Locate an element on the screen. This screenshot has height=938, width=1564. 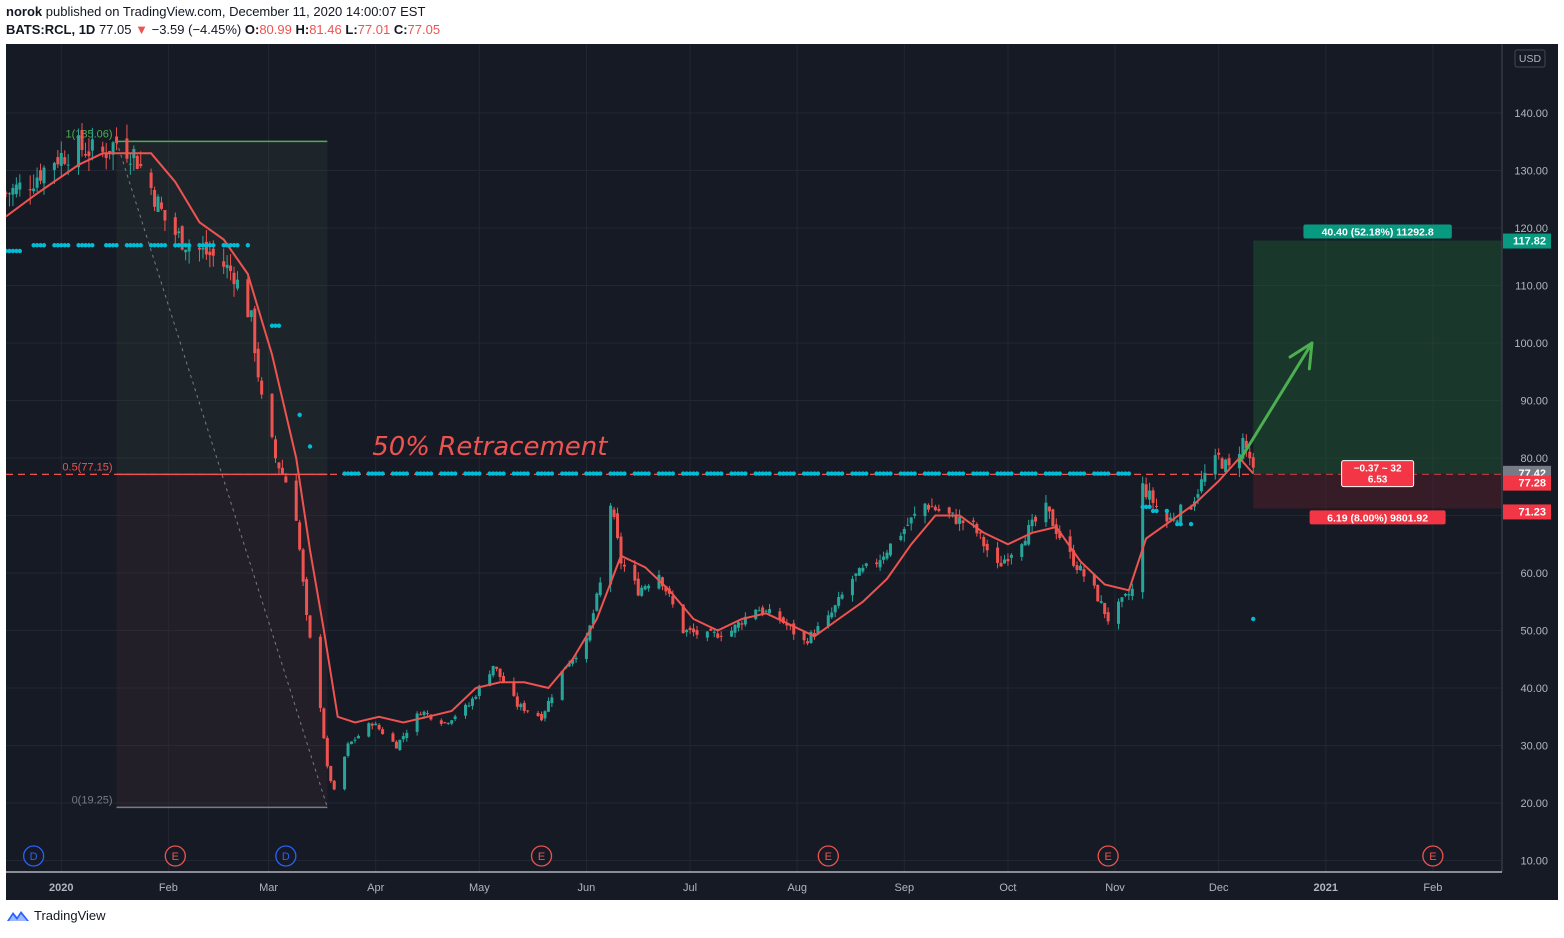
projection-arrow-shaft is located at coordinates (1275, 402).